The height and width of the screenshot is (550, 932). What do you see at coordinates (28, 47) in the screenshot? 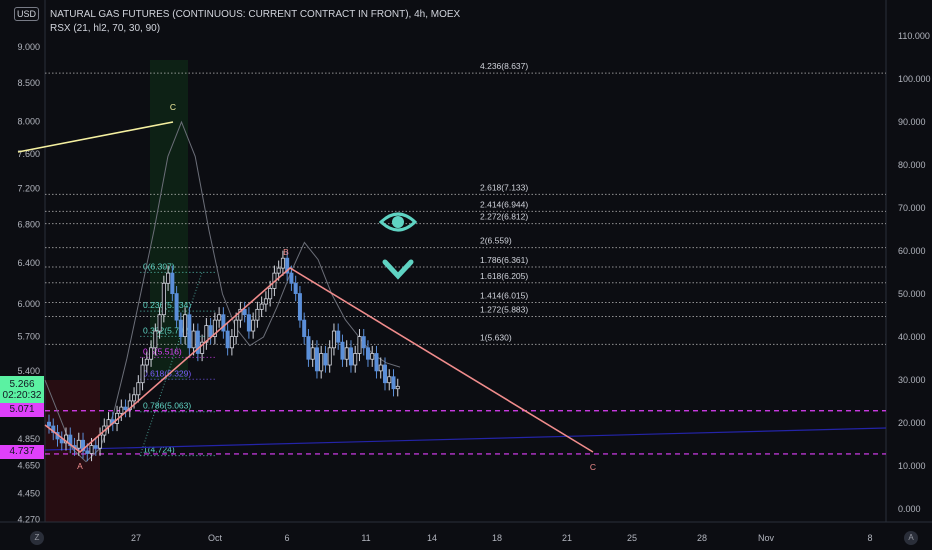
I see `left-axis-tick: 9.000` at bounding box center [28, 47].